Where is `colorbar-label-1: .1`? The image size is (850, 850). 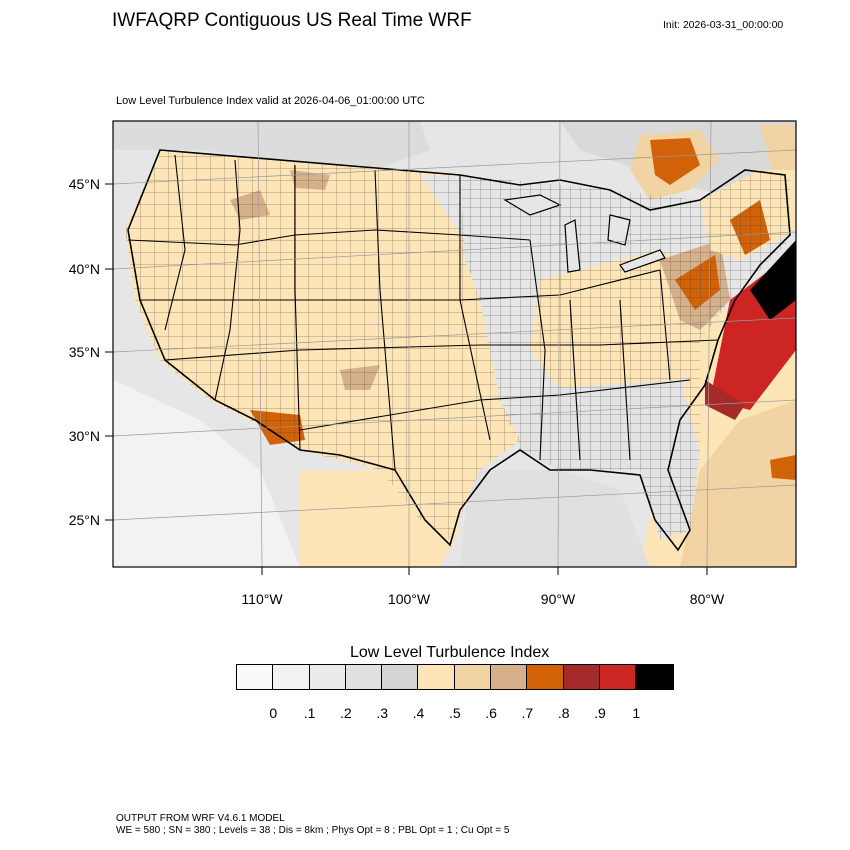
colorbar-label-1: .1 is located at coordinates (309, 713).